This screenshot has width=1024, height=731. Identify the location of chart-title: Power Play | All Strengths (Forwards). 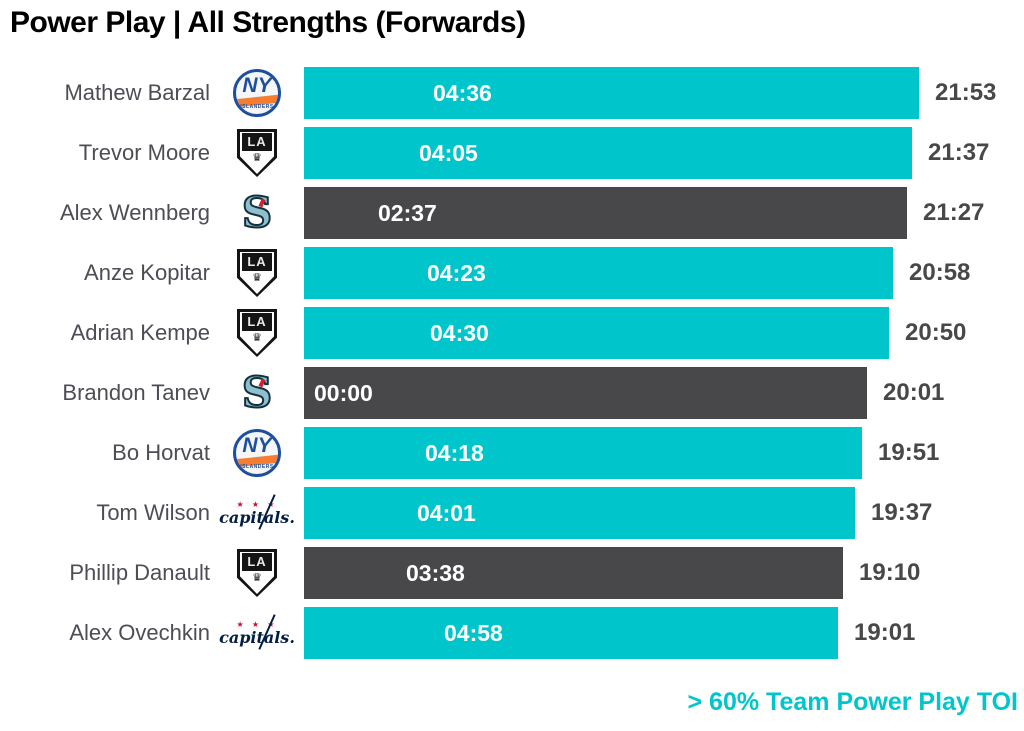
(268, 22).